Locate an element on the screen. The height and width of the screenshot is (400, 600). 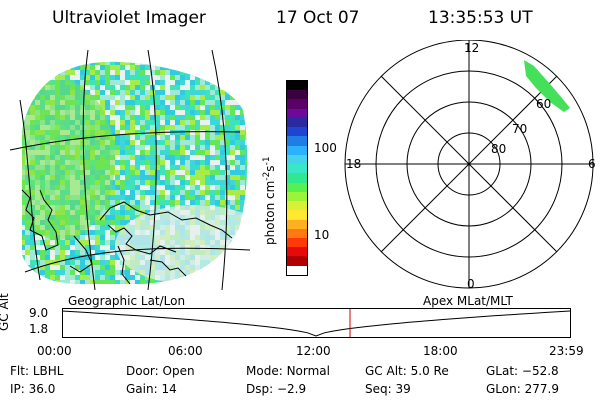
auroral-oval-segment is located at coordinates (547, 86).